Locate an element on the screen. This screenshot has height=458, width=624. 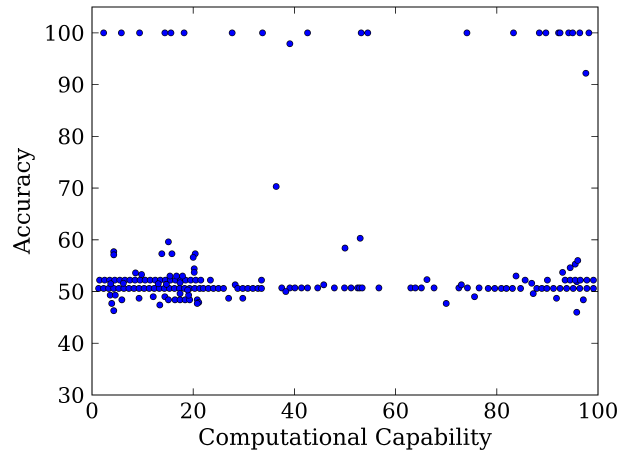
x-tick-label: 60 is located at coordinates (395, 410).